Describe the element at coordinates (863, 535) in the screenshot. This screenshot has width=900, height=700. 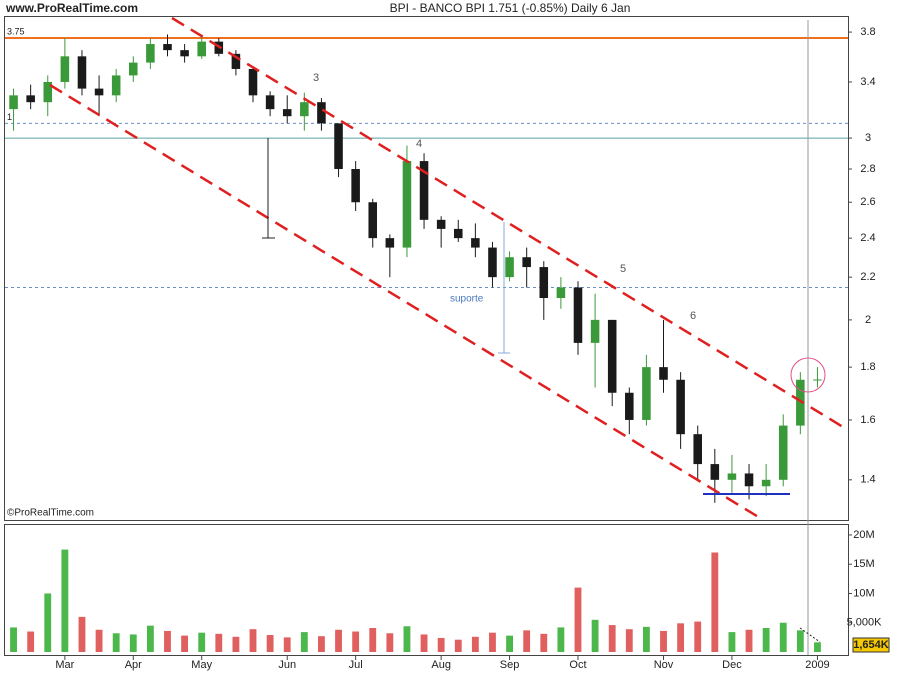
I see `volume-tick-label: 20M` at that location.